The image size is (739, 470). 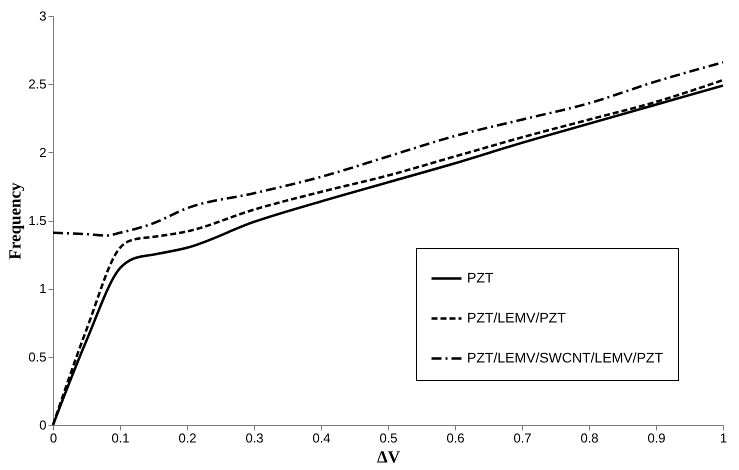 What do you see at coordinates (42, 288) in the screenshot?
I see `y-tick-label: 1` at bounding box center [42, 288].